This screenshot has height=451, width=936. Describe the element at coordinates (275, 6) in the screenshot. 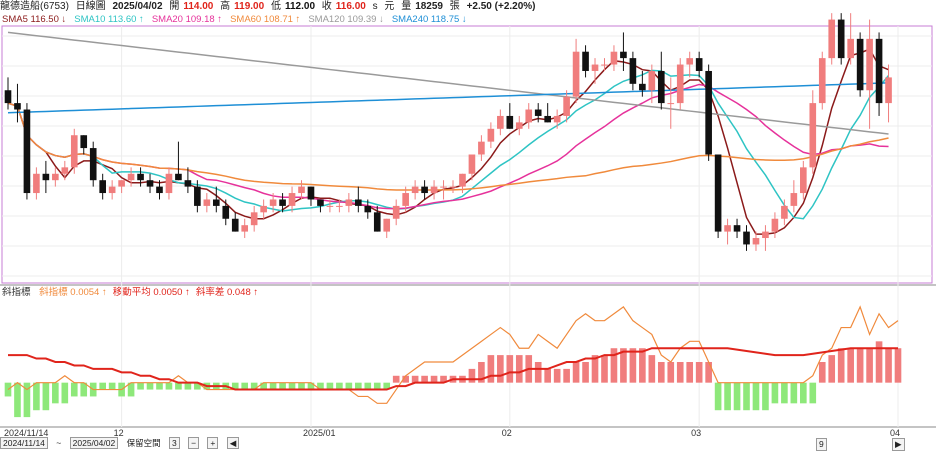

I see `low-label: 低` at that location.